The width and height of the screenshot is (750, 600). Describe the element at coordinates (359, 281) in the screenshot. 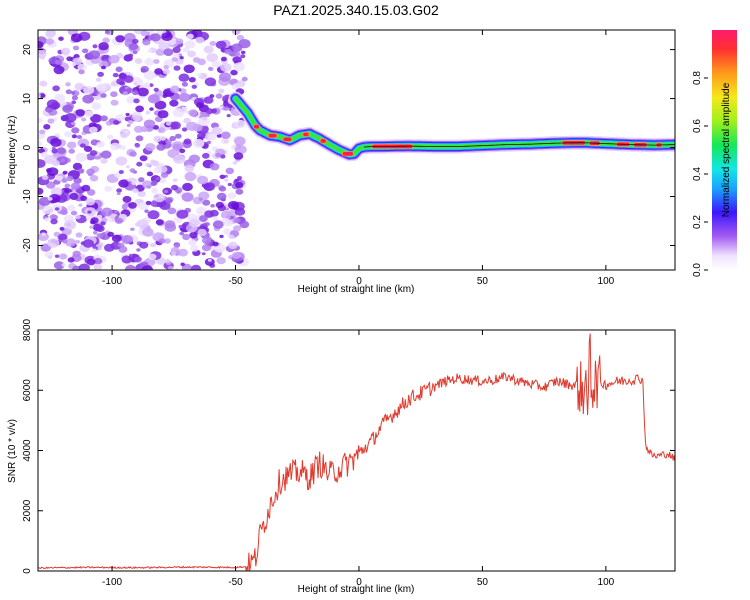

I see `spectrogram-xtick-label: 0` at that location.